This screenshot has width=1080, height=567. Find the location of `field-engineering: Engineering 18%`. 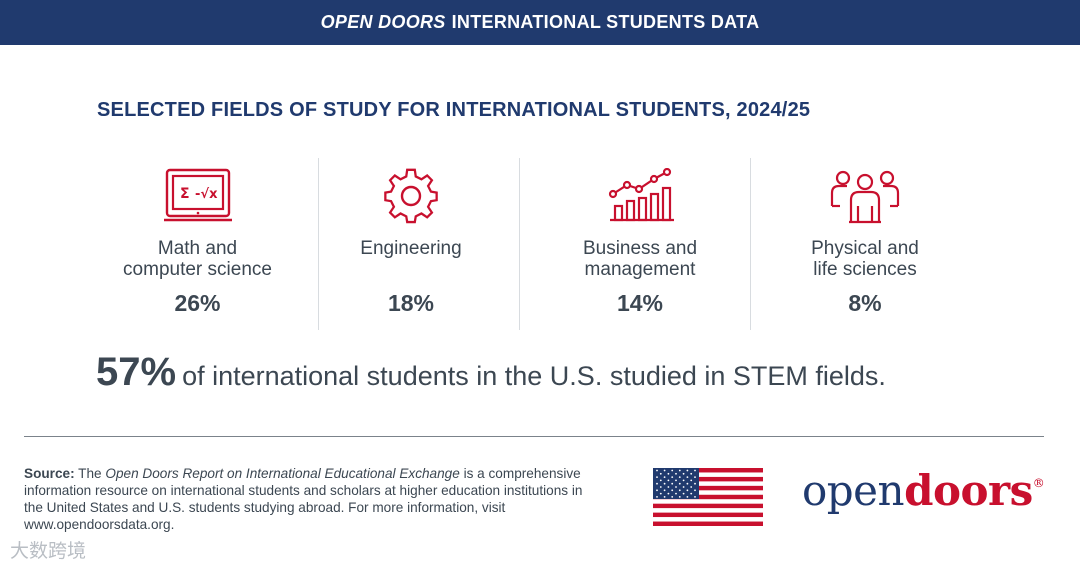

field-engineering: Engineering 18% is located at coordinates (411, 244).